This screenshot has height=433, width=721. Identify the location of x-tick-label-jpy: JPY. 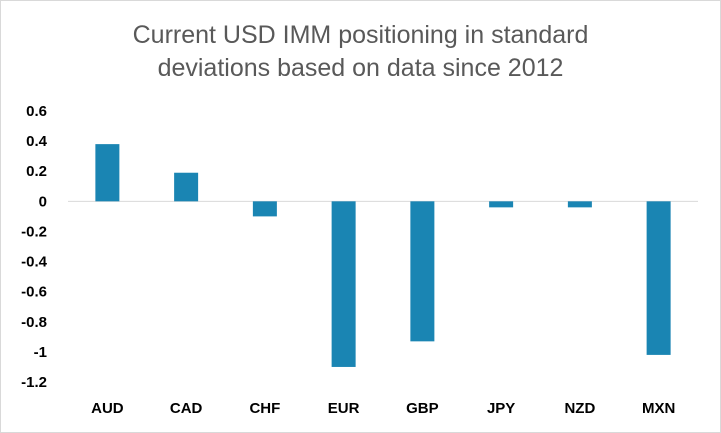
(501, 408).